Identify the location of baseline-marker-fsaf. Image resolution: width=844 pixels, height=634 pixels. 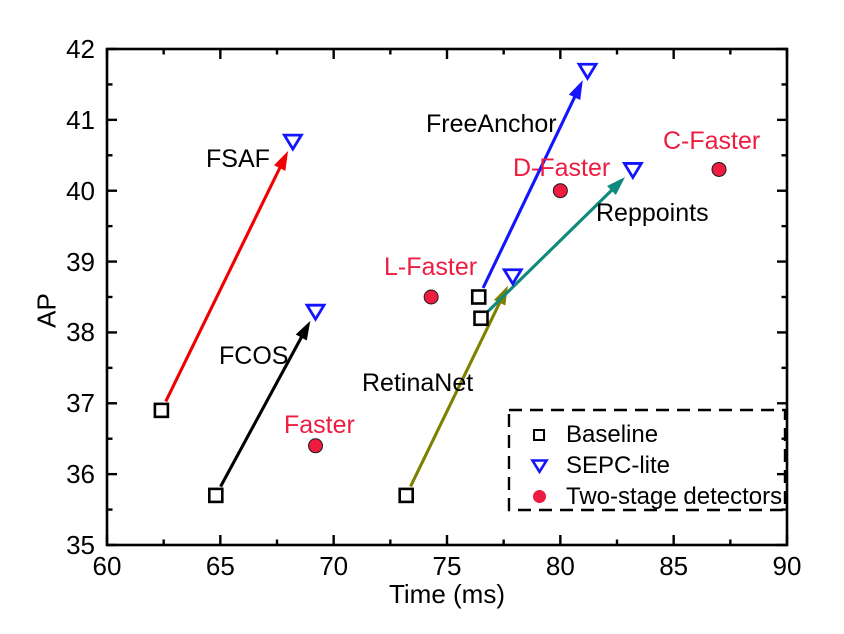
(161, 410).